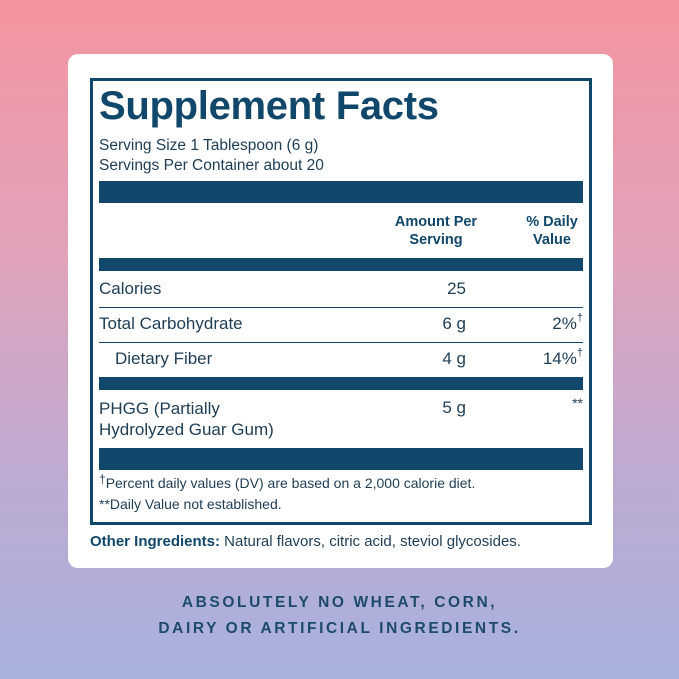  What do you see at coordinates (454, 323) in the screenshot?
I see `nutrient-amount: 6 g` at bounding box center [454, 323].